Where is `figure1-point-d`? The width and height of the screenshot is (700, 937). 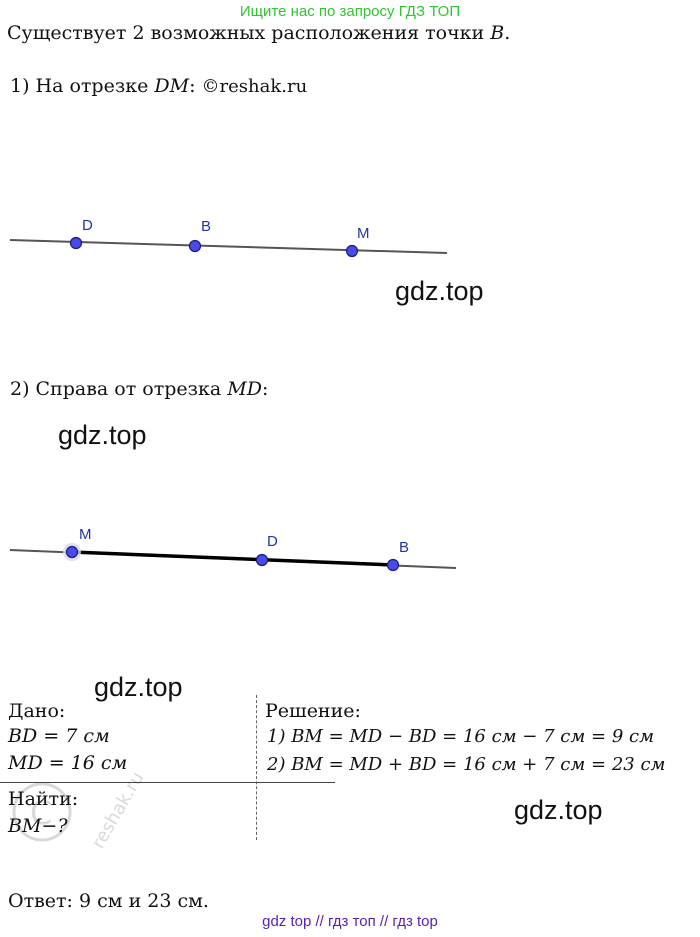 figure1-point-d is located at coordinates (76, 243).